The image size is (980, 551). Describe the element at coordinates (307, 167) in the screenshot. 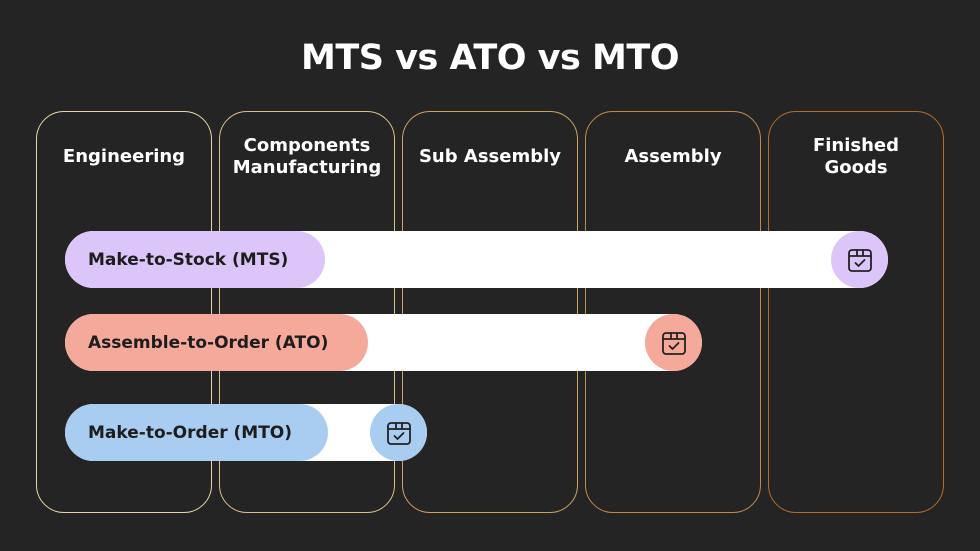

I see `stage-label: Manufacturing` at that location.